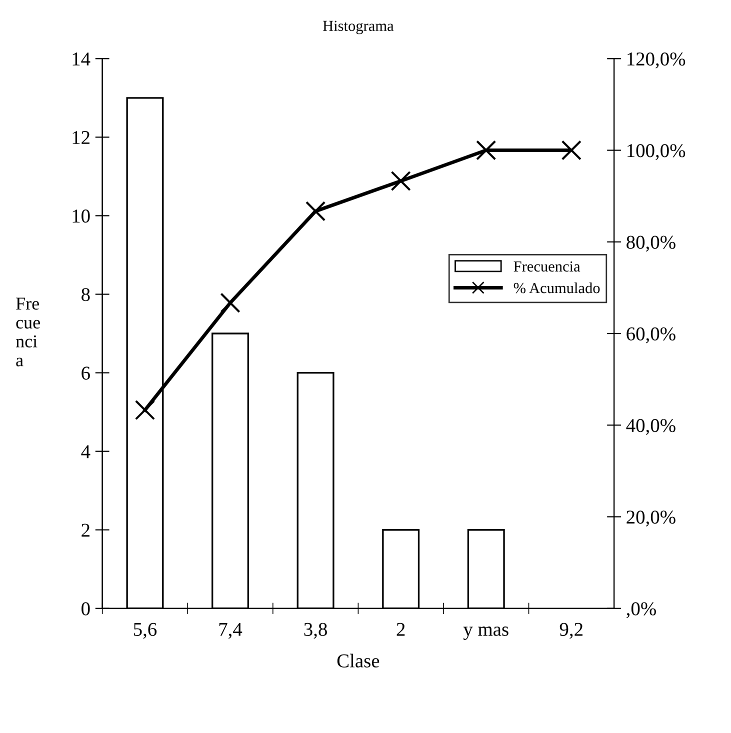  What do you see at coordinates (485, 633) in the screenshot?
I see `x-tick-label: y mas` at bounding box center [485, 633].